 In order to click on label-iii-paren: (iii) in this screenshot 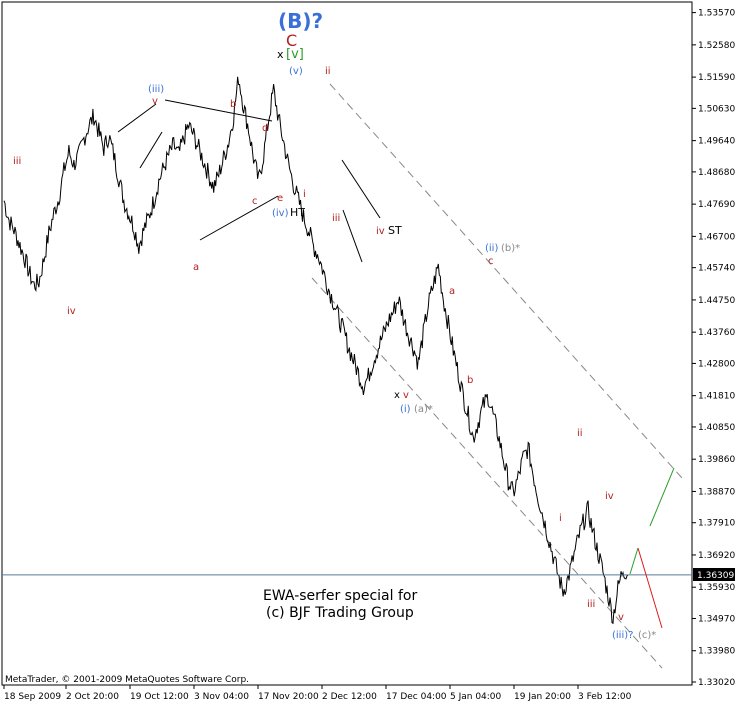, I will do `click(156, 89)`.